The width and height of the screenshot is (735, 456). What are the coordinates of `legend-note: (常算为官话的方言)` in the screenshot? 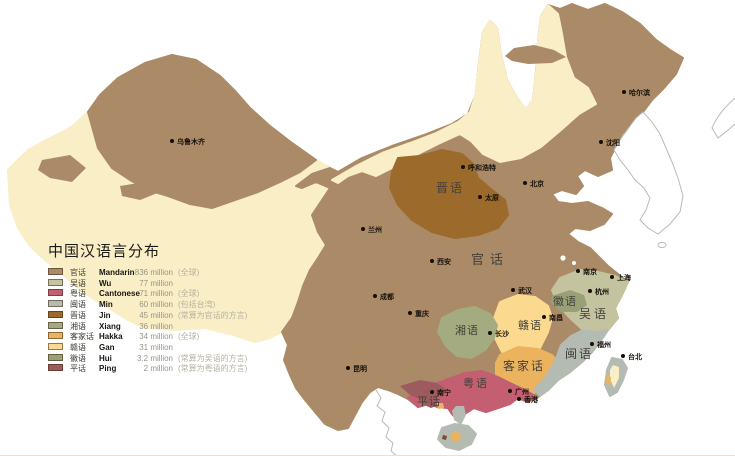 It's located at (213, 315).